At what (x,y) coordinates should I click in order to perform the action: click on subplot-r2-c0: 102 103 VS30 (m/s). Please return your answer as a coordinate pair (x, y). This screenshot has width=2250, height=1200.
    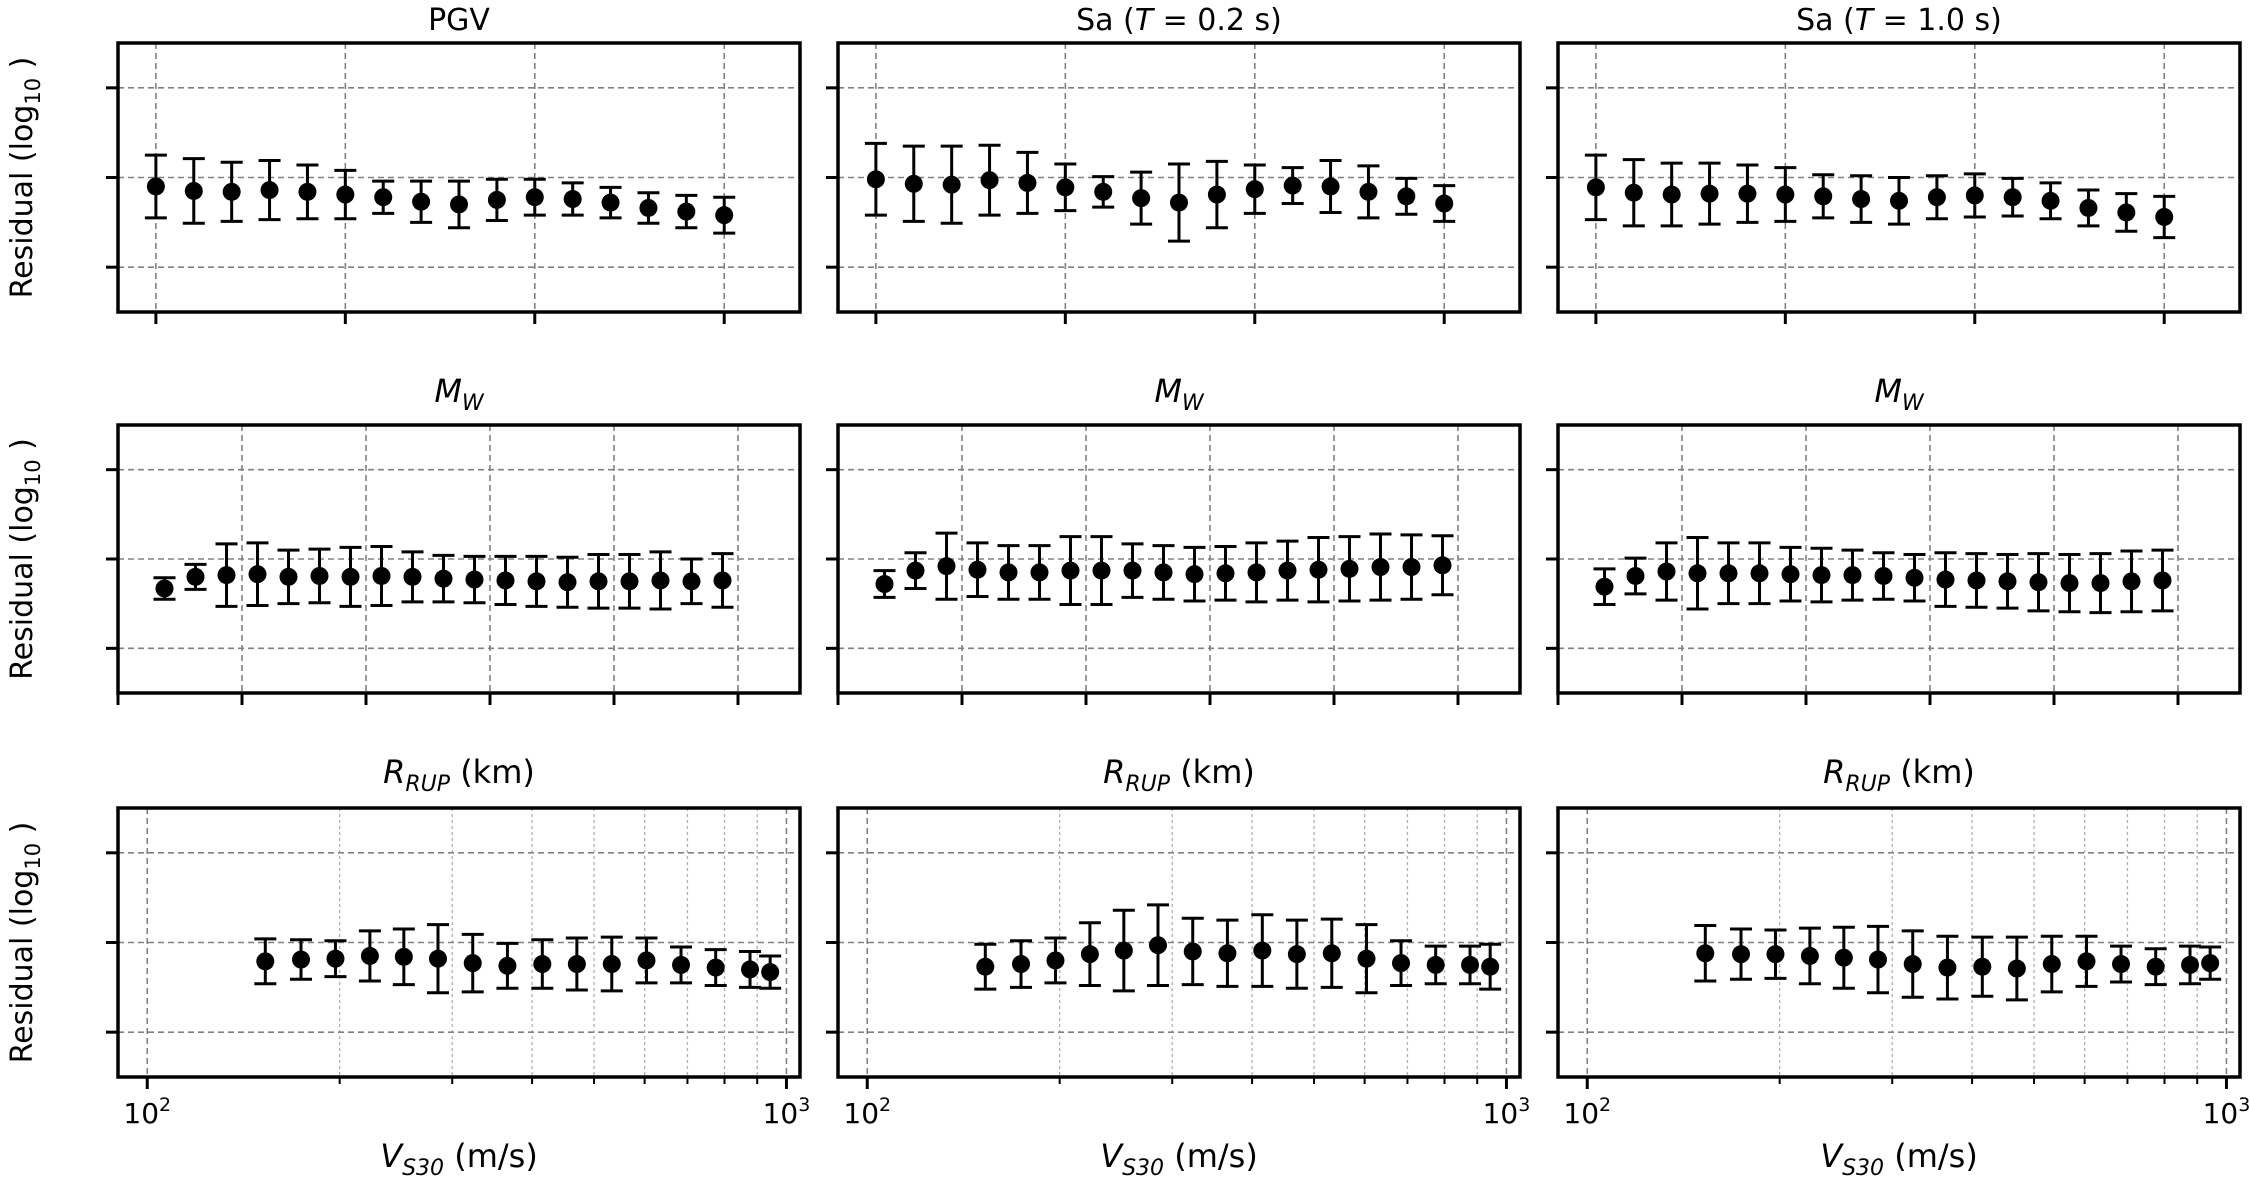
    Looking at the image, I should click on (458, 993).